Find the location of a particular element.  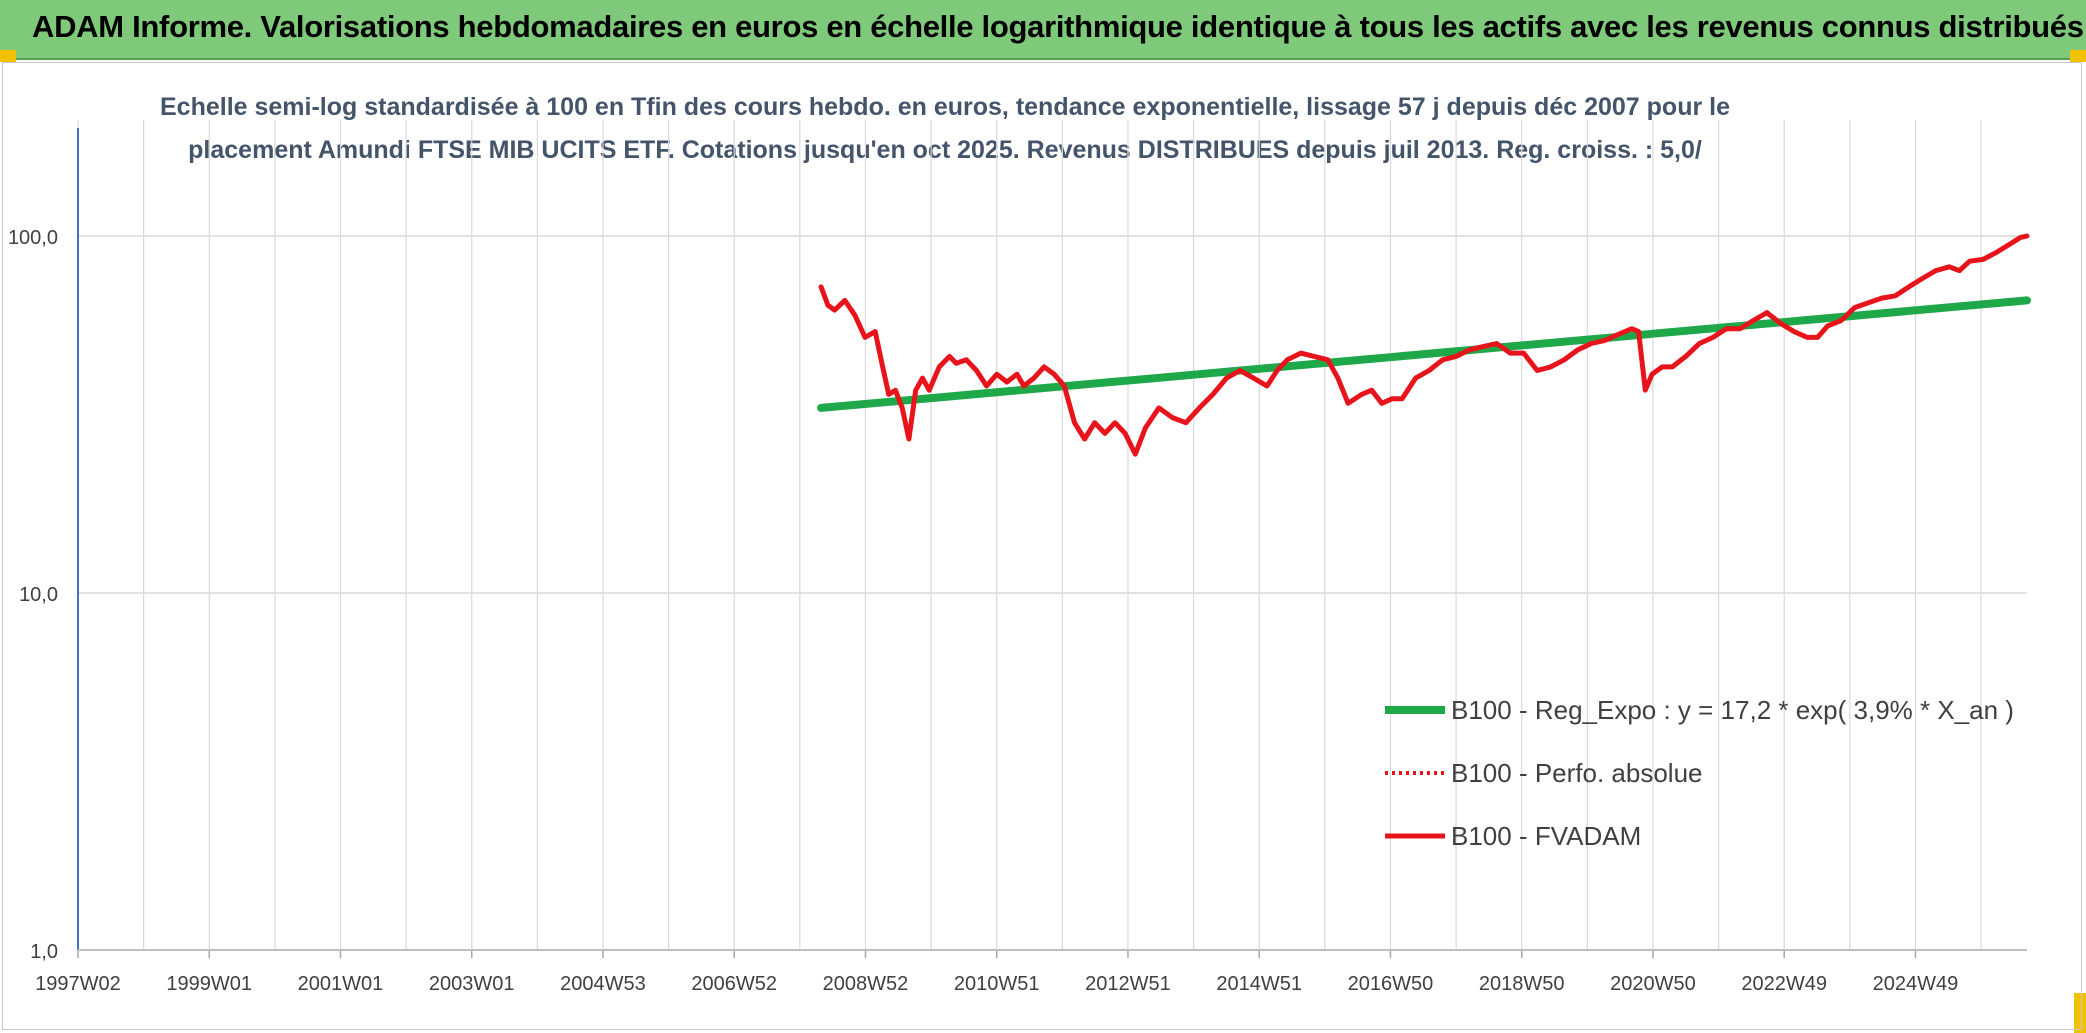

legend-label-3: B100 - FVADAM is located at coordinates (1546, 836).